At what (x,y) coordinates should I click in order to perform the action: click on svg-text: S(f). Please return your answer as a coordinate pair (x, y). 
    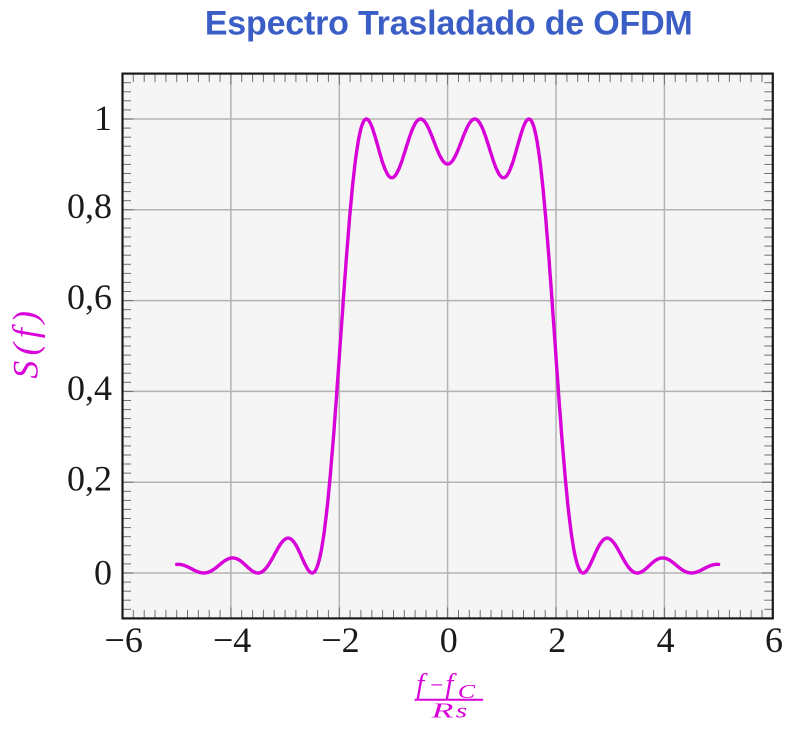
    Looking at the image, I should click on (26, 342).